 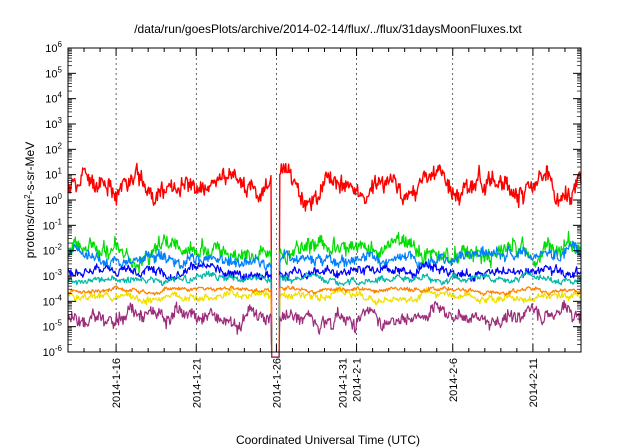 I want to click on y-tick-label: 10⁻⁴, so click(x=53, y=300).